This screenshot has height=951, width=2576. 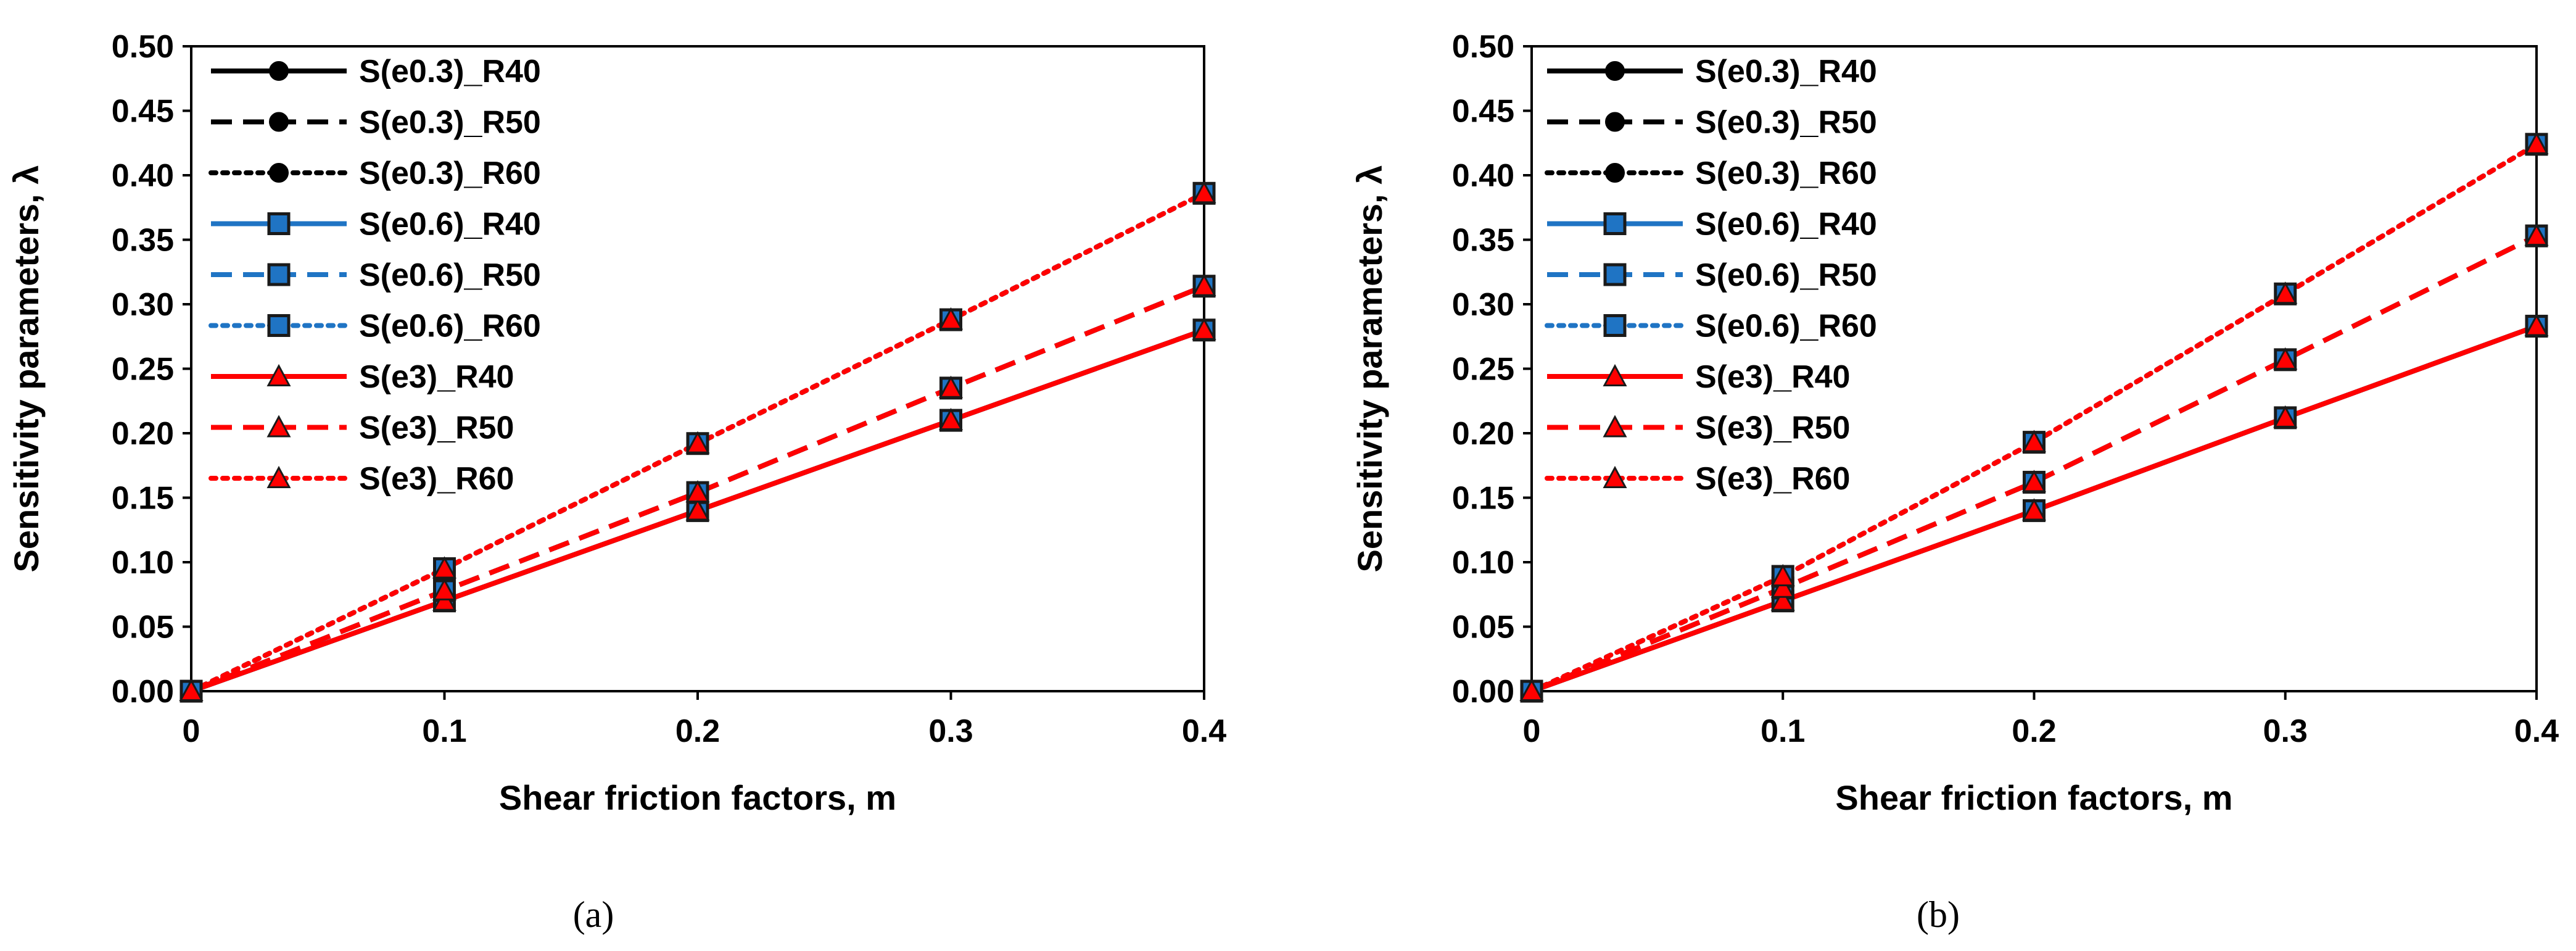 I want to click on y-tick-label: 0.50, so click(x=143, y=47).